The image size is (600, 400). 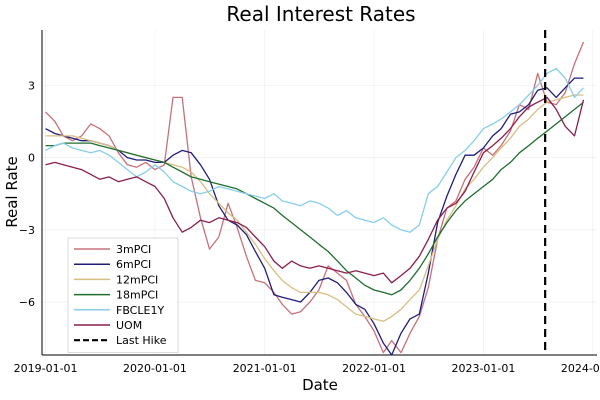 I want to click on y-tick-label: 0, so click(x=31, y=158).